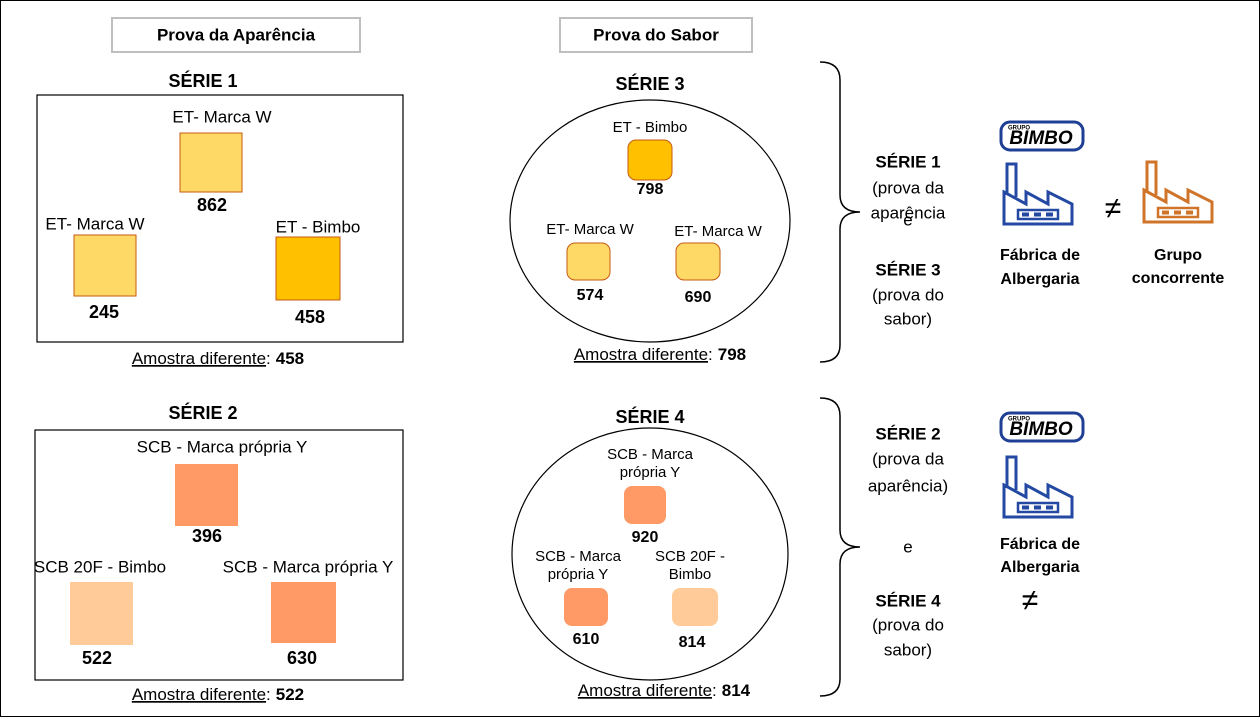 The image size is (1260, 717). I want to click on competitor-label: Grupo, so click(1178, 255).